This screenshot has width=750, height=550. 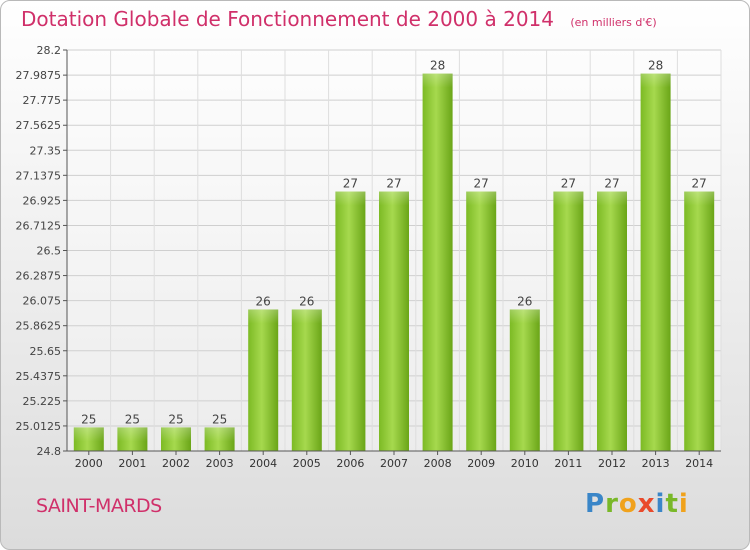 I want to click on y-tick-label: 25.4375, so click(x=39, y=376).